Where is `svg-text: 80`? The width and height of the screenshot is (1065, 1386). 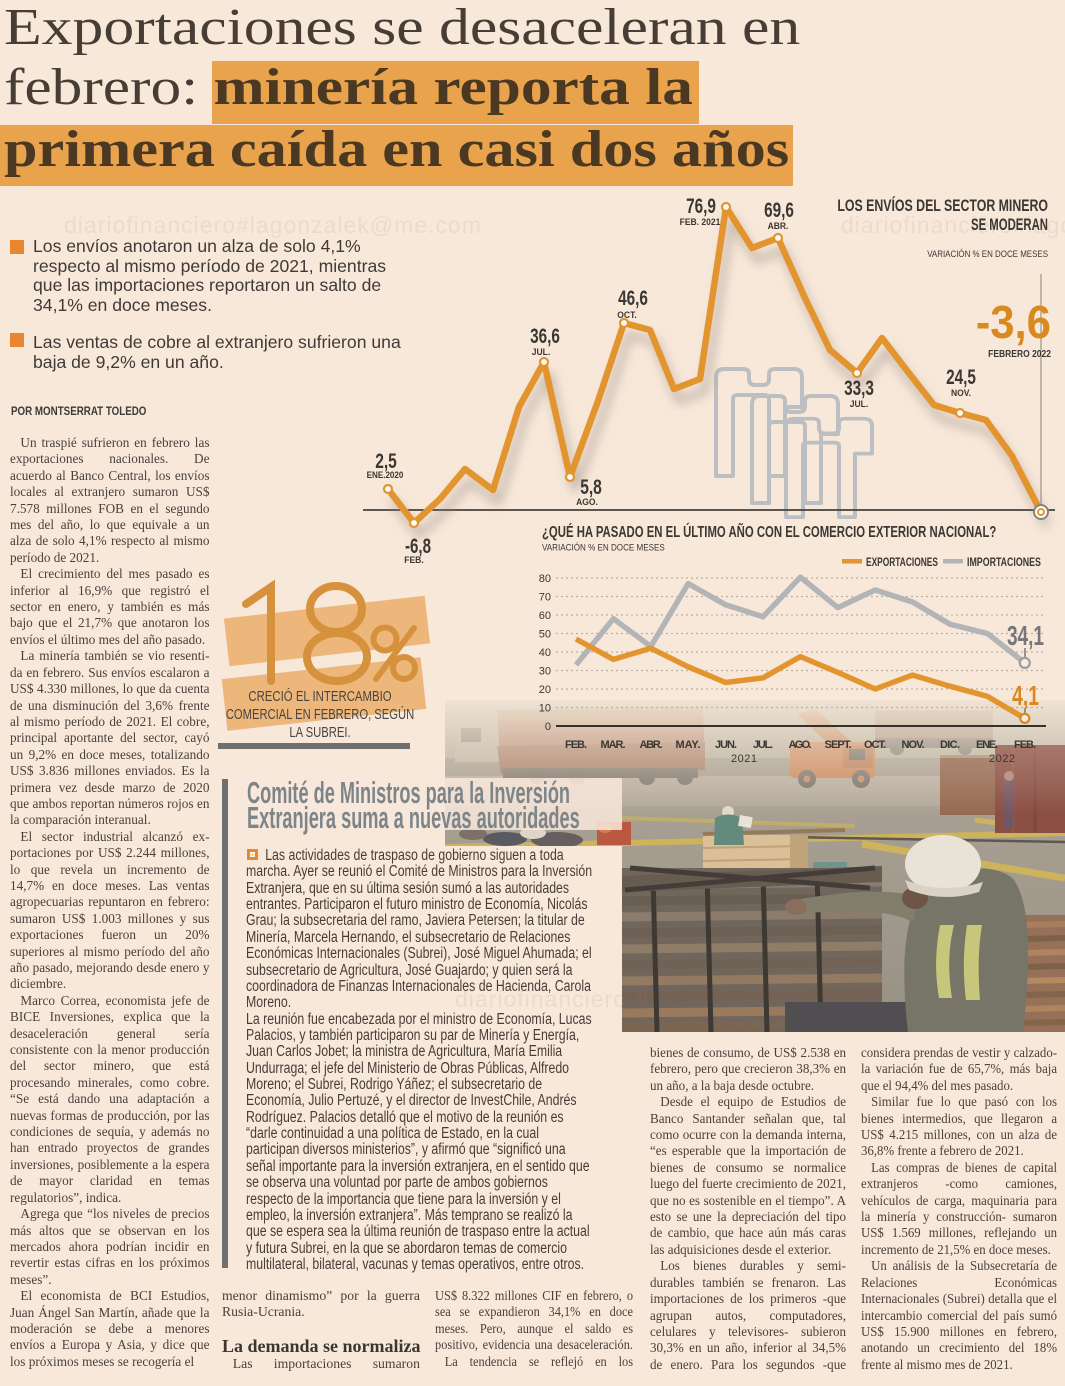
svg-text: 80 is located at coordinates (545, 579).